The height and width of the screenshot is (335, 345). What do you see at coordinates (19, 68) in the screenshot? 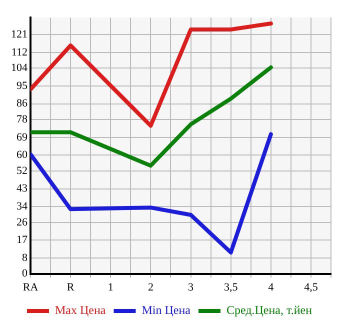
I see `y-tick-label: 104` at bounding box center [19, 68].